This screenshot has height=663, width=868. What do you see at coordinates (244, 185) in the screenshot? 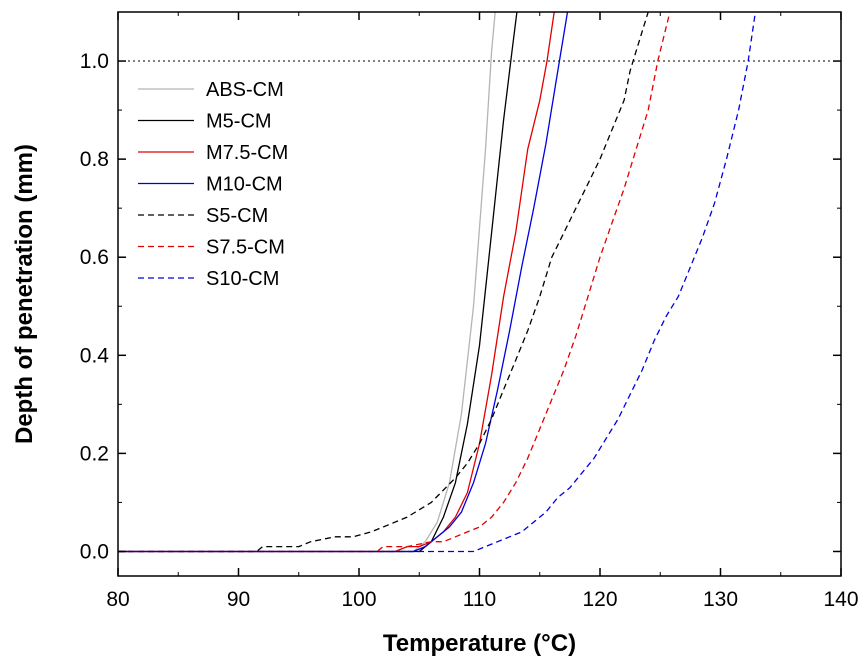
I see `legend-label: M10-CM` at bounding box center [244, 185].